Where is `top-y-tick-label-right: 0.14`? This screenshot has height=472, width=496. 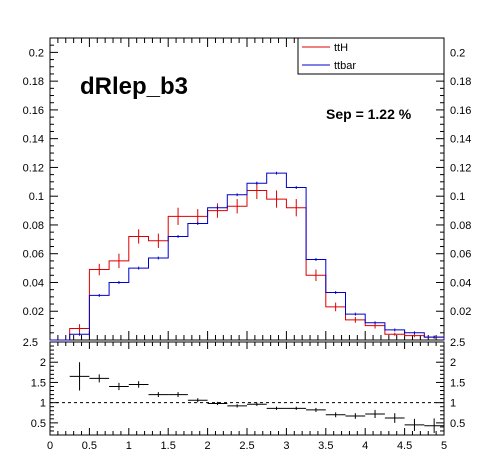 top-y-tick-label-right: 0.14 is located at coordinates (460, 140).